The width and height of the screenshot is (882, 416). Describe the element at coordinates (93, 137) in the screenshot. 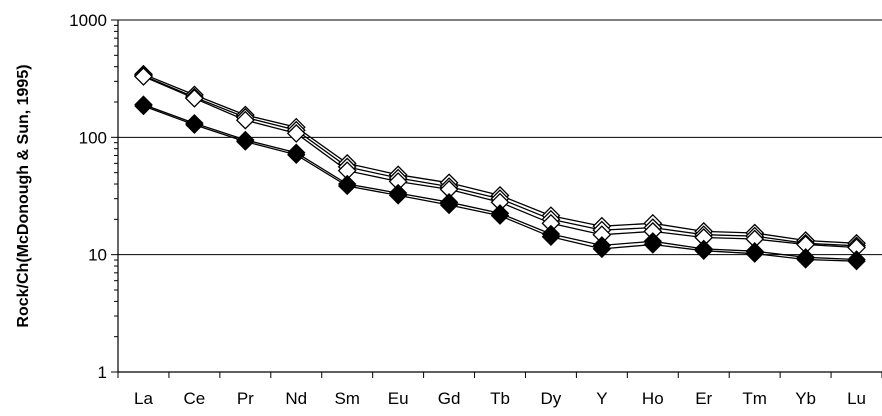

I see `y-tick-label: 100` at that location.